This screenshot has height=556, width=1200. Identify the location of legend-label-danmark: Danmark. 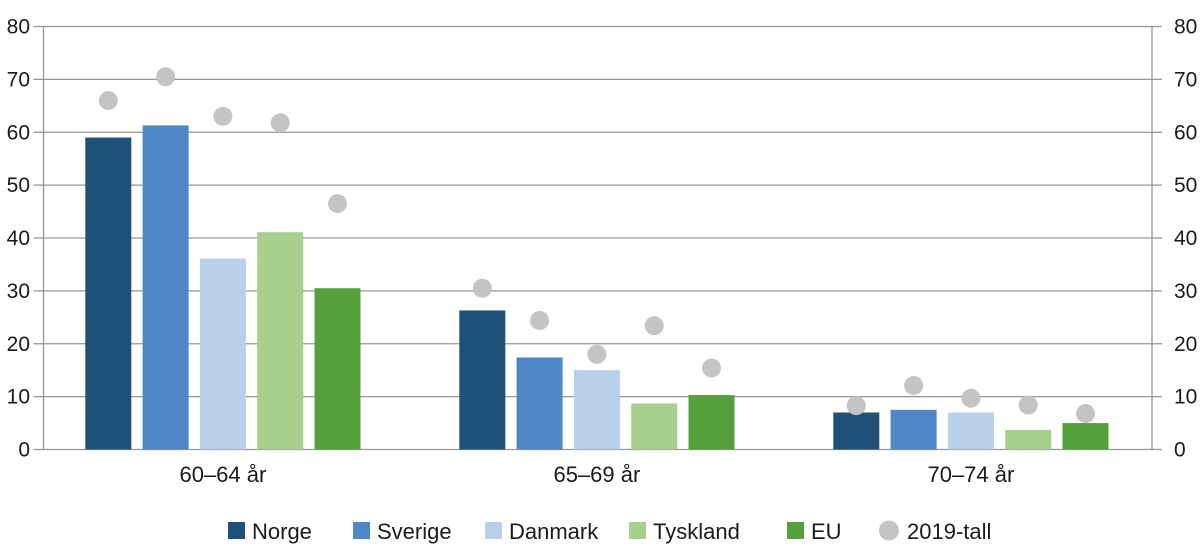
(554, 531).